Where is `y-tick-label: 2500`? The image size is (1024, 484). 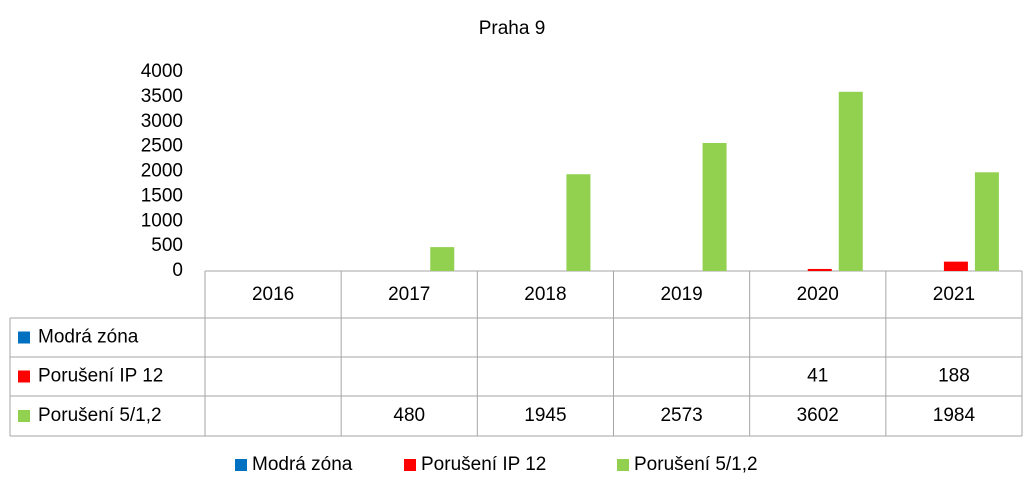 y-tick-label: 2500 is located at coordinates (162, 146).